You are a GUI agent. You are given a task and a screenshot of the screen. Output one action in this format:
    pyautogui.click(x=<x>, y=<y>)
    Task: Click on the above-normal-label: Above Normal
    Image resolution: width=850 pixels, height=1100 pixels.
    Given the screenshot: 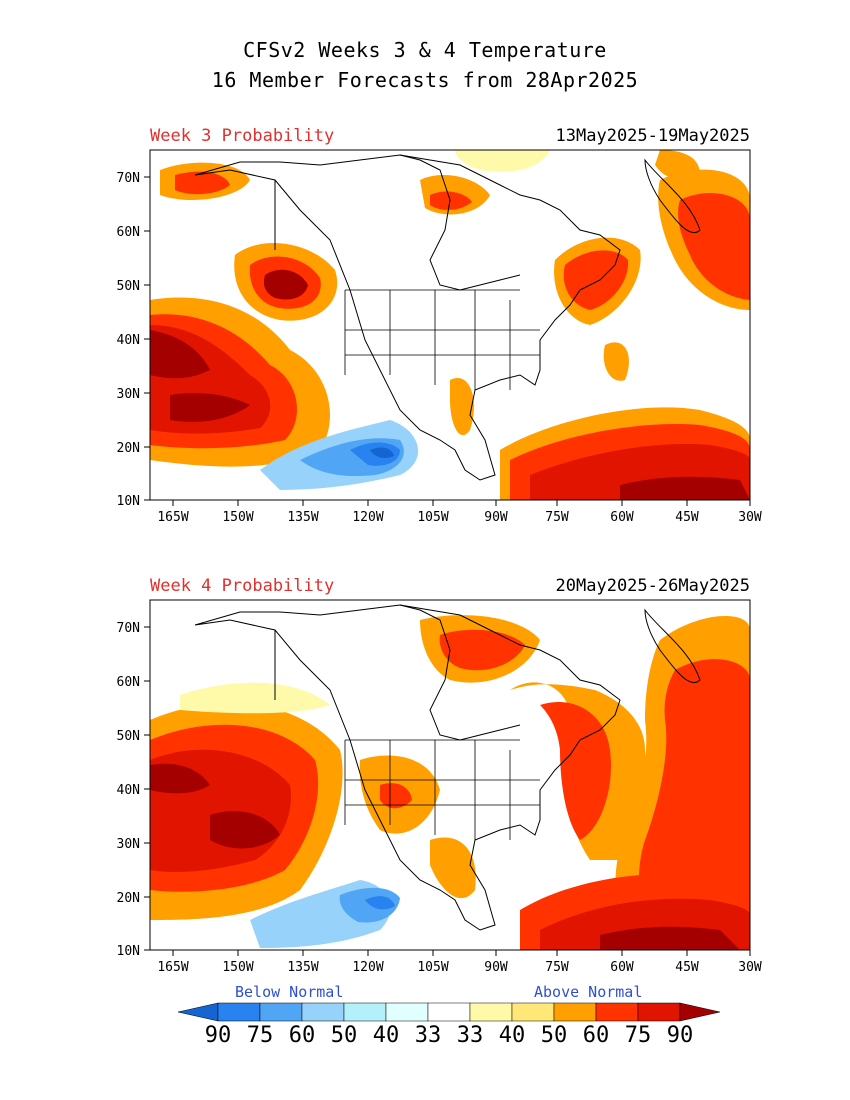 What is the action you would take?
    pyautogui.click(x=588, y=992)
    